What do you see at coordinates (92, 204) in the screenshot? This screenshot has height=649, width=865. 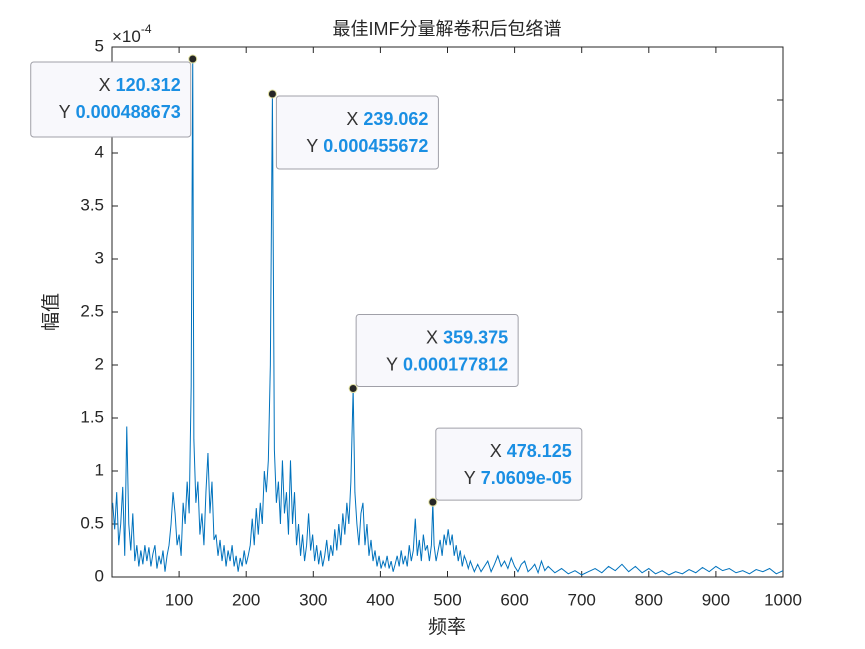 I see `y-tick-label: 3.5` at bounding box center [92, 204].